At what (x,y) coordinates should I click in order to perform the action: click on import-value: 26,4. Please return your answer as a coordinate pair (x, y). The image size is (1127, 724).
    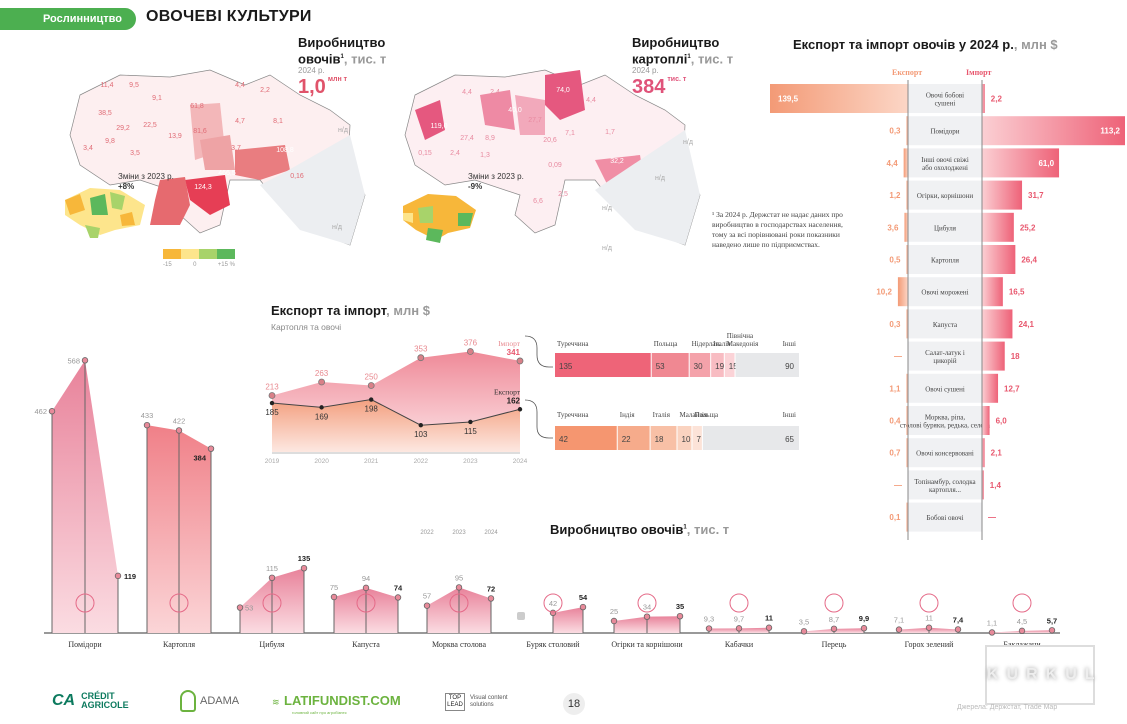
    Looking at the image, I should click on (1029, 260).